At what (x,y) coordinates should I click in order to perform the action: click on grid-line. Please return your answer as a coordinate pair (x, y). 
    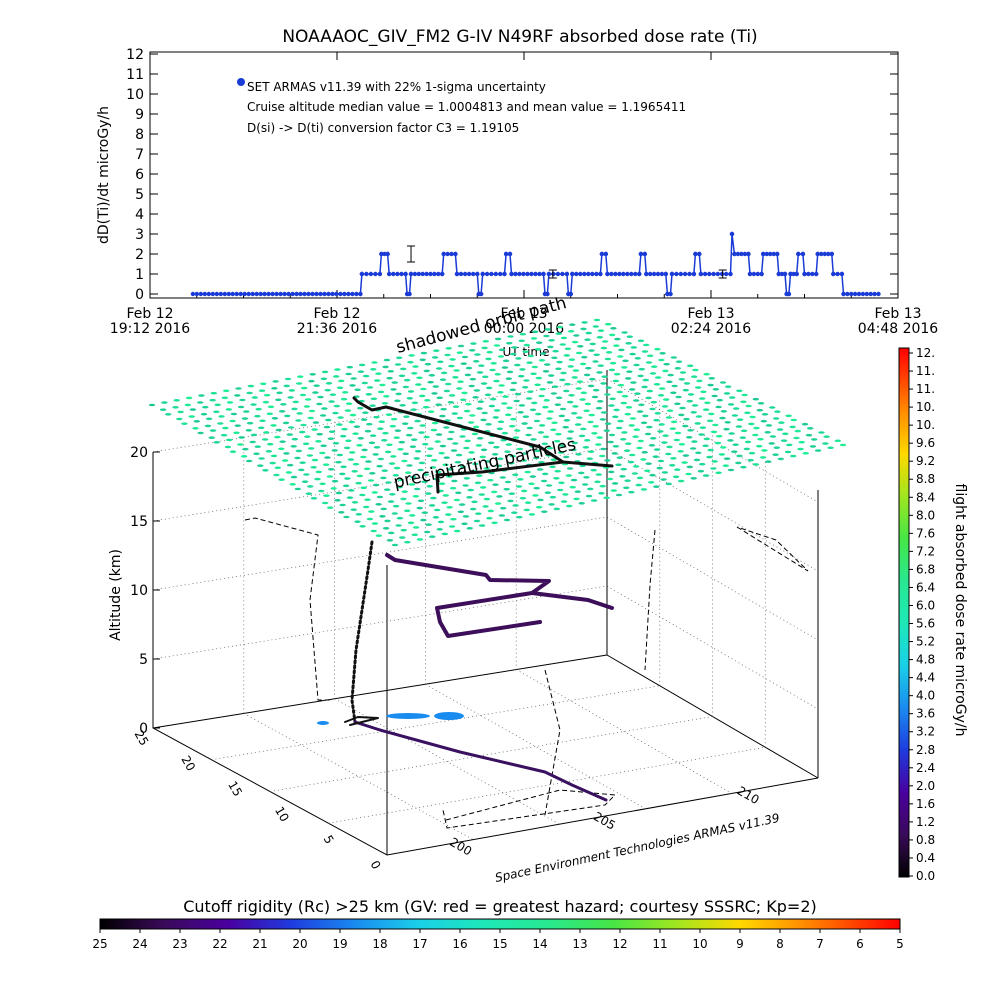
    Looking at the image, I should click on (535, 746).